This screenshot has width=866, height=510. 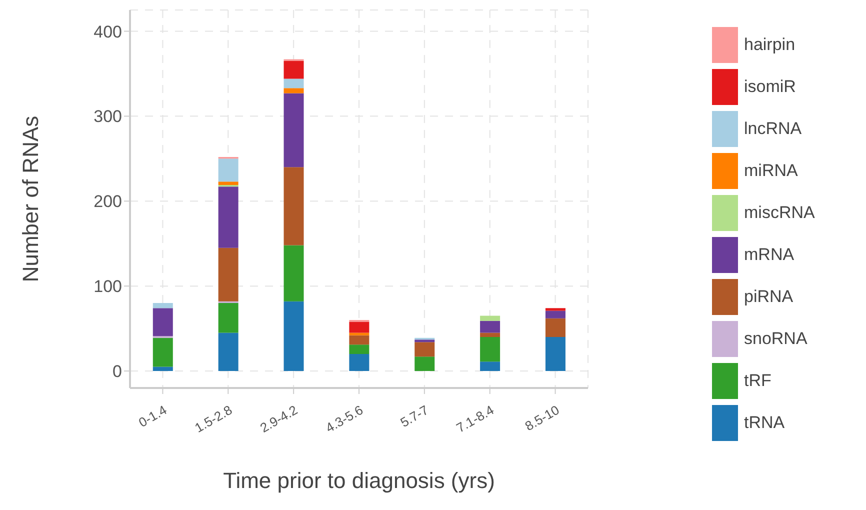 What do you see at coordinates (770, 87) in the screenshot?
I see `legend-label: isomiR` at bounding box center [770, 87].